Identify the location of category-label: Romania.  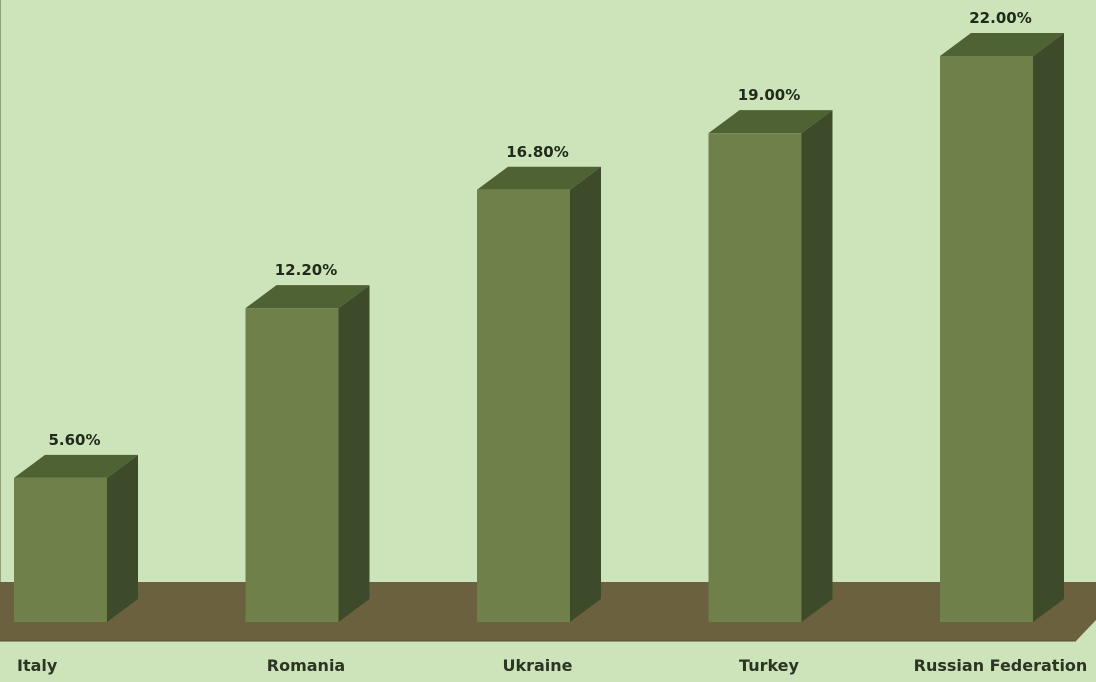
(306, 665).